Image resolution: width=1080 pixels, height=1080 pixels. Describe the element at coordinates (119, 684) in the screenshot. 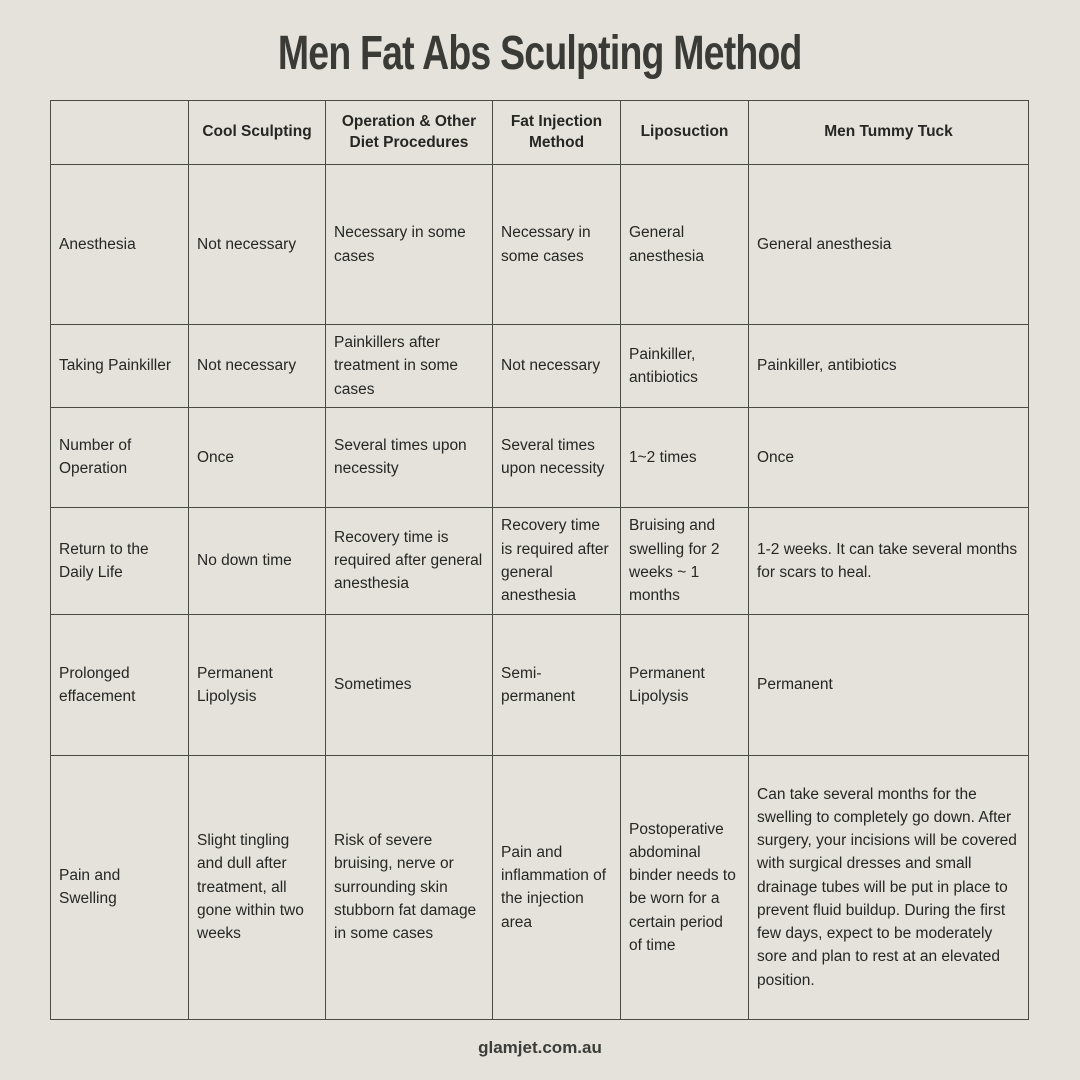

I see `row-label: Prolonged effacement` at that location.